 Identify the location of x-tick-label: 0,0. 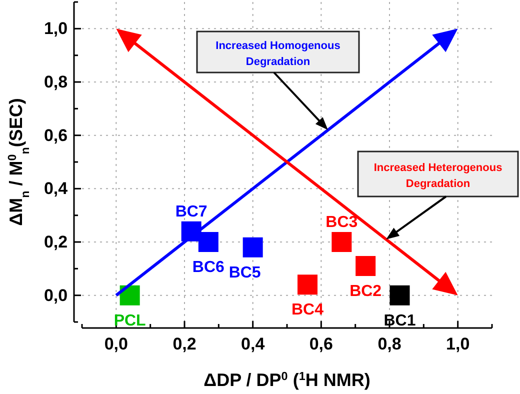
(116, 344).